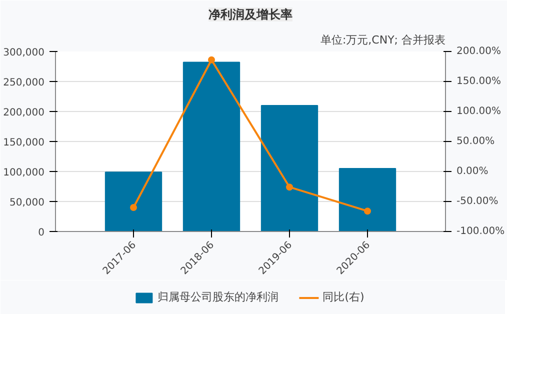 Image resolution: width=554 pixels, height=366 pixels. I want to click on legend-label: 同比(右), so click(343, 297).